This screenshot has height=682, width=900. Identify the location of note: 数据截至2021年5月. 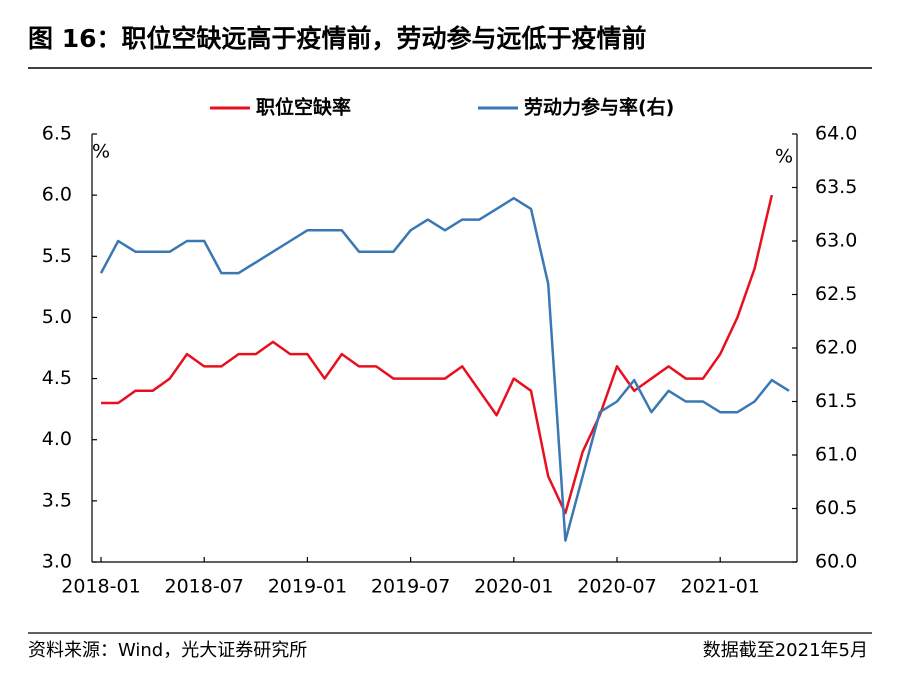
(785, 650).